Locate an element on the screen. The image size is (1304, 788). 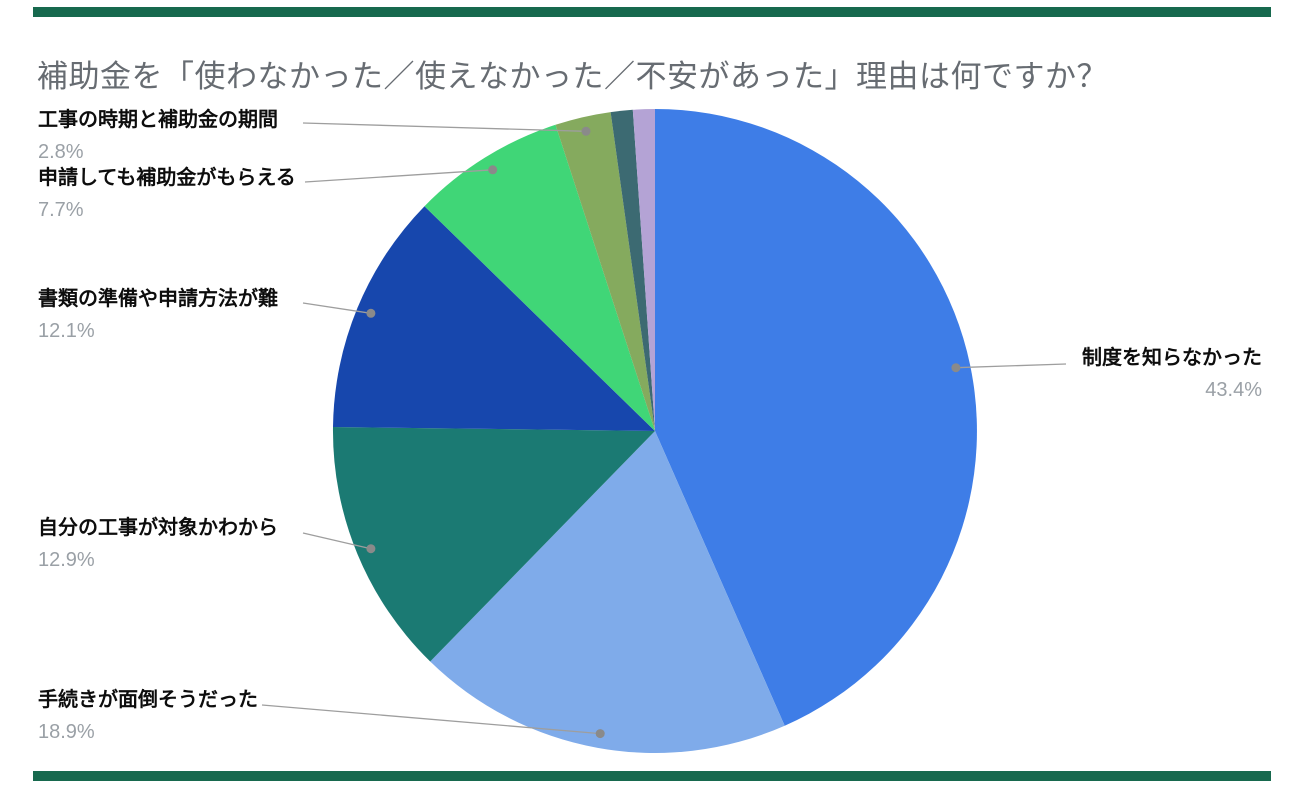
callout-label: 自分の工事が対象かわから 12.9% is located at coordinates (158, 544).